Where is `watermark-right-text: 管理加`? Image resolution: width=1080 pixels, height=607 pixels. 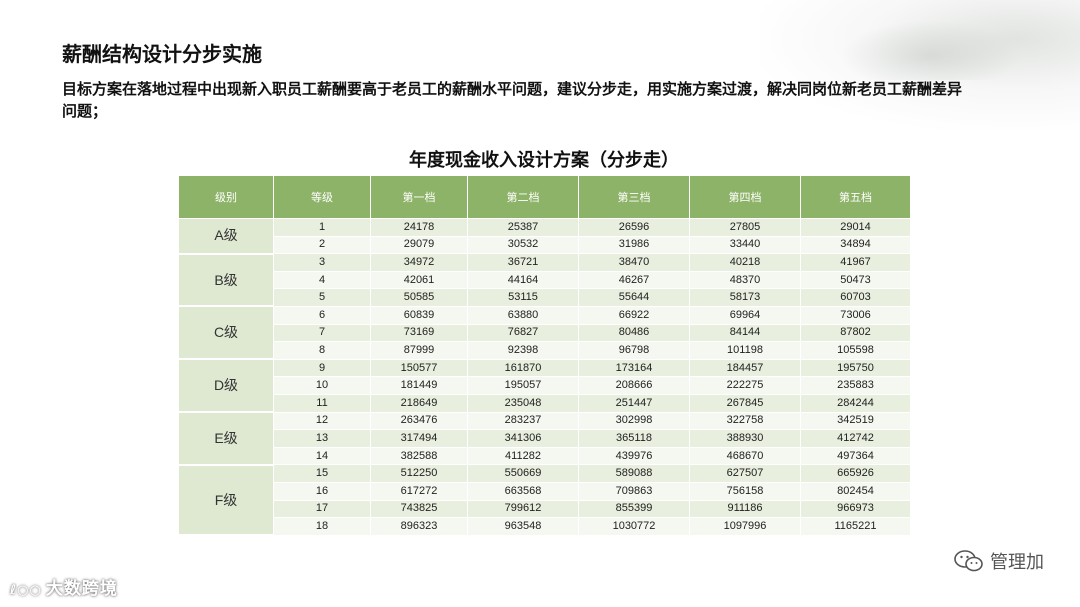
watermark-right-text: 管理加 is located at coordinates (1017, 562).